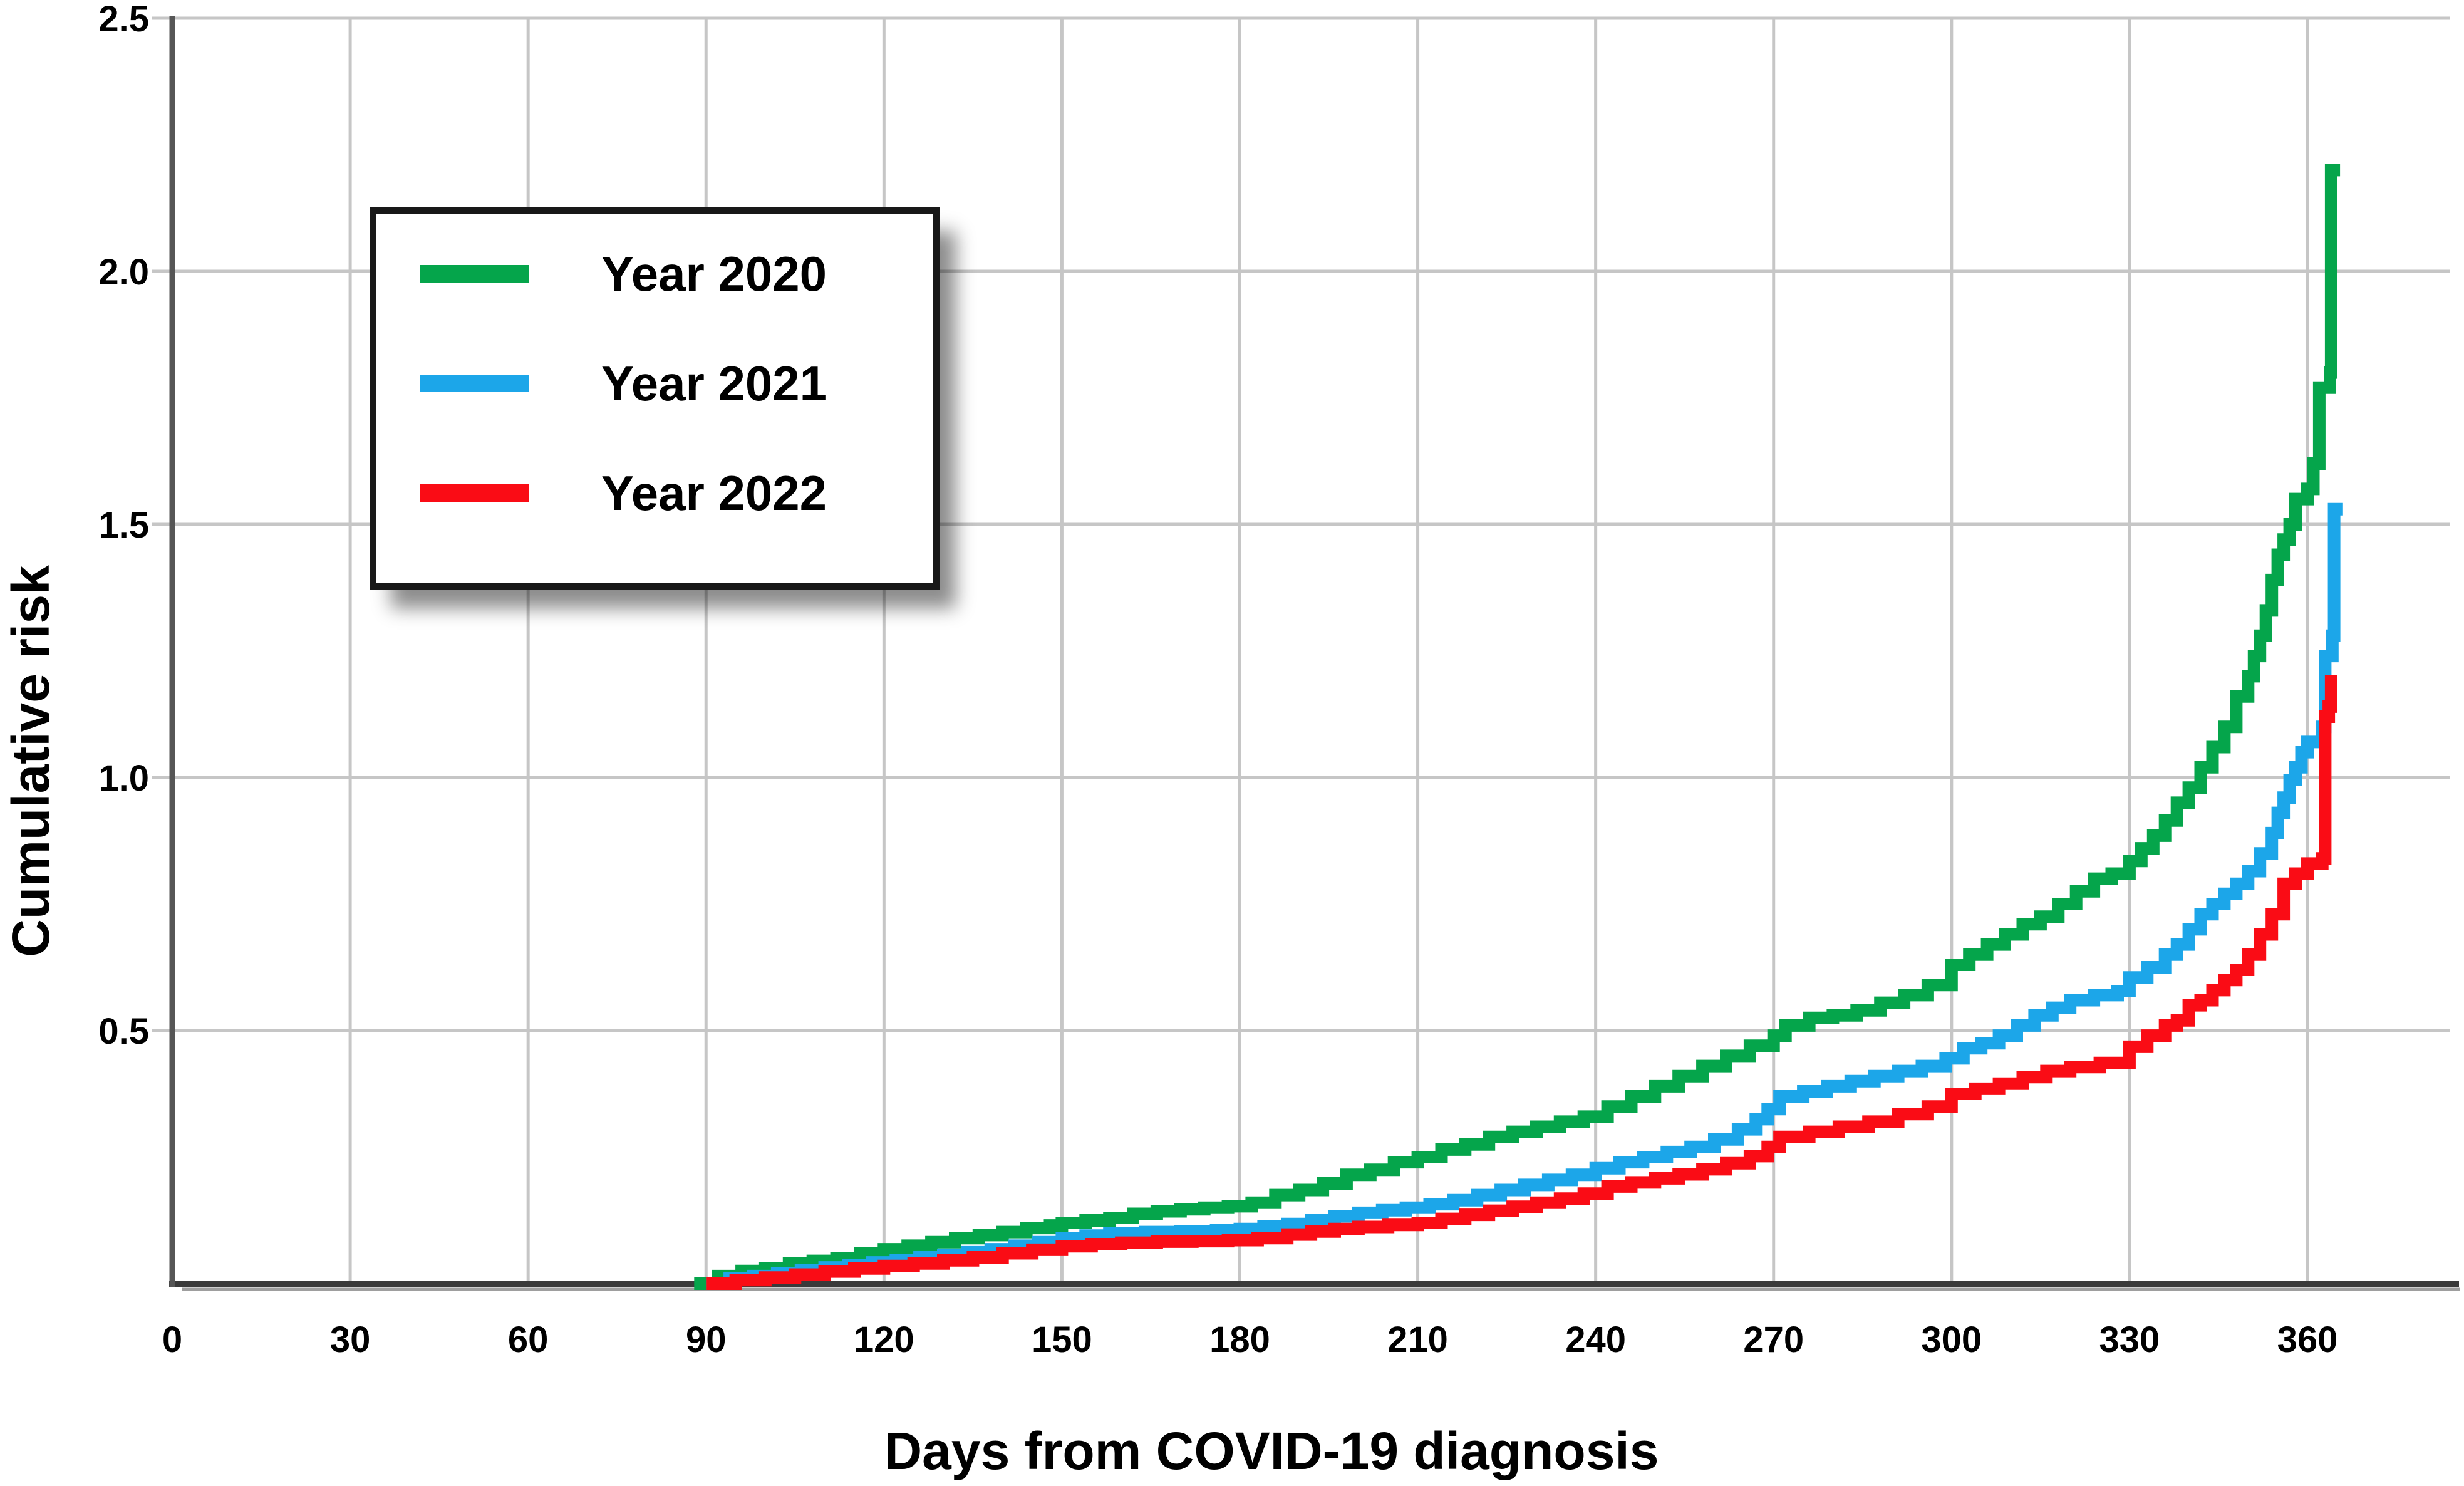 The image size is (2464, 1486). I want to click on x-tick-label: 210, so click(1418, 1339).